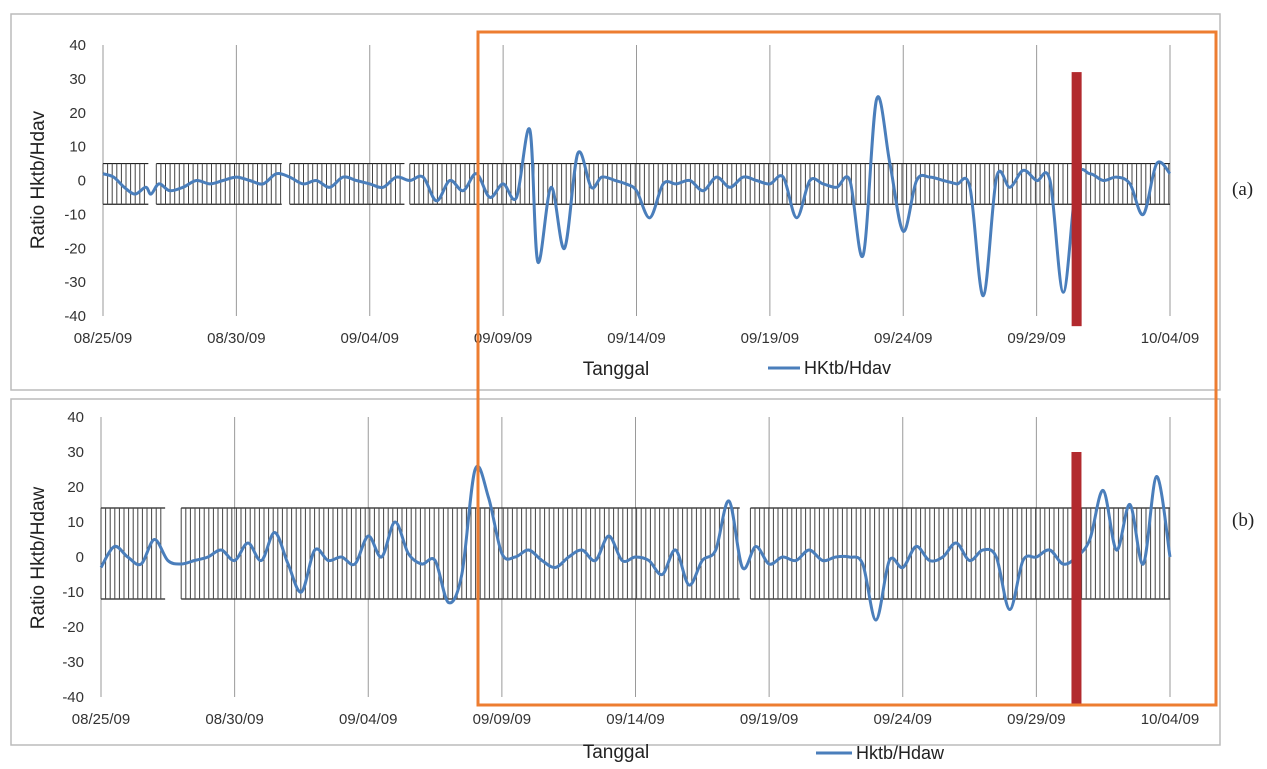 This screenshot has height=769, width=1267. I want to click on threshold-hatch, so click(123, 184).